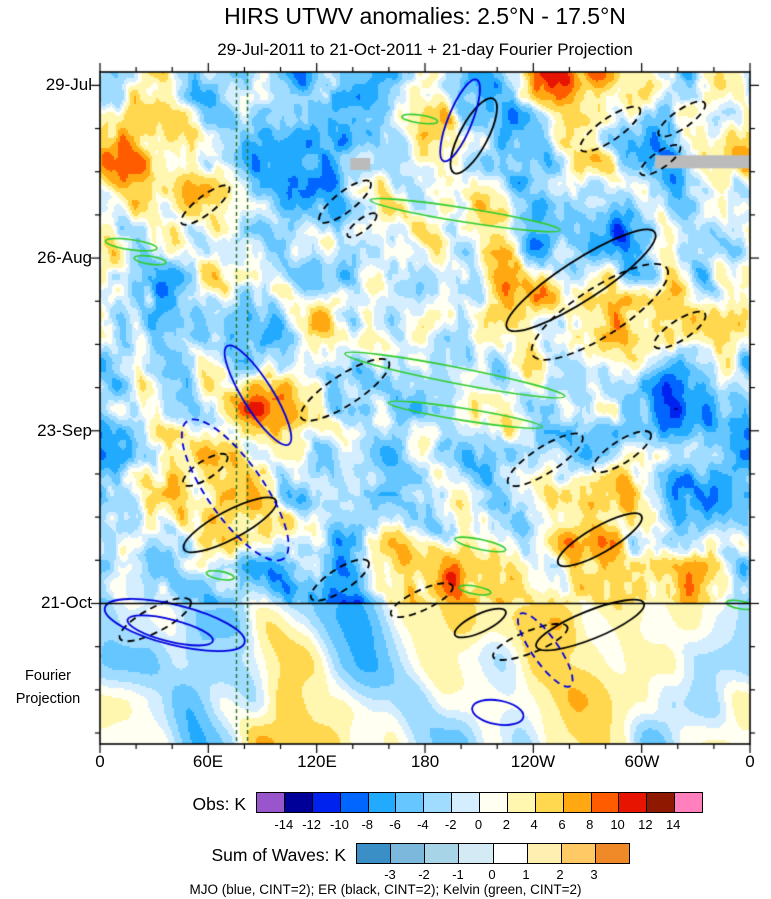 The height and width of the screenshot is (899, 771). What do you see at coordinates (66, 602) in the screenshot?
I see `y-tick-label-21oct: 21-Oct` at bounding box center [66, 602].